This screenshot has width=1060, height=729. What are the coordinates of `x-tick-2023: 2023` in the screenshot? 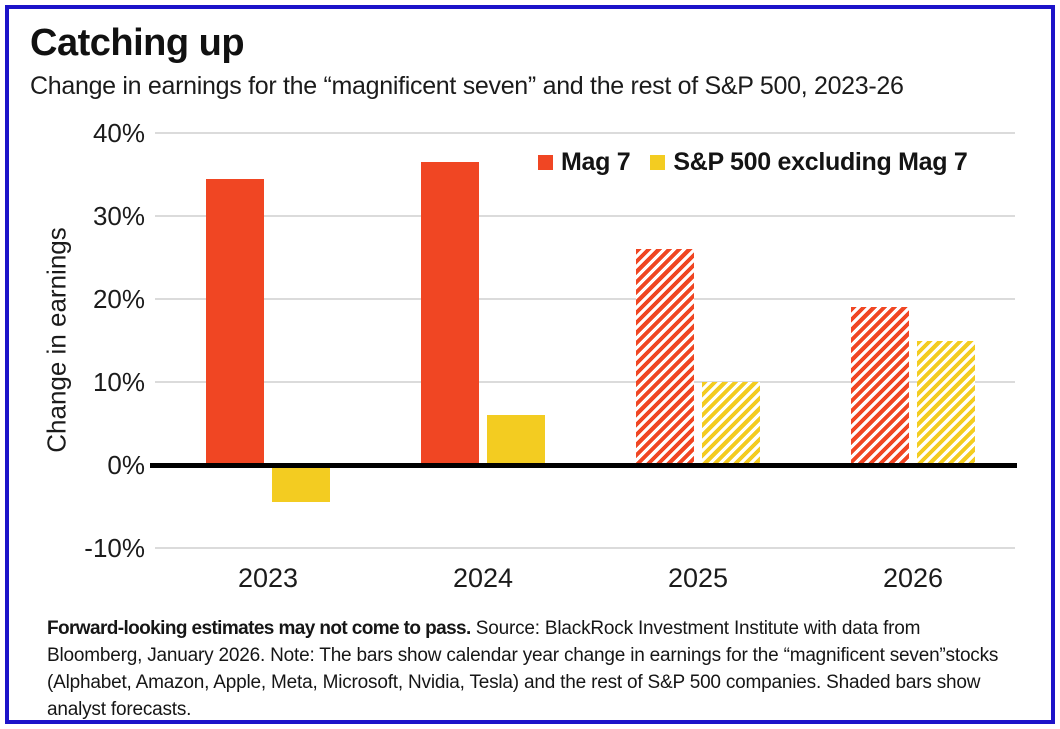 It's located at (268, 578).